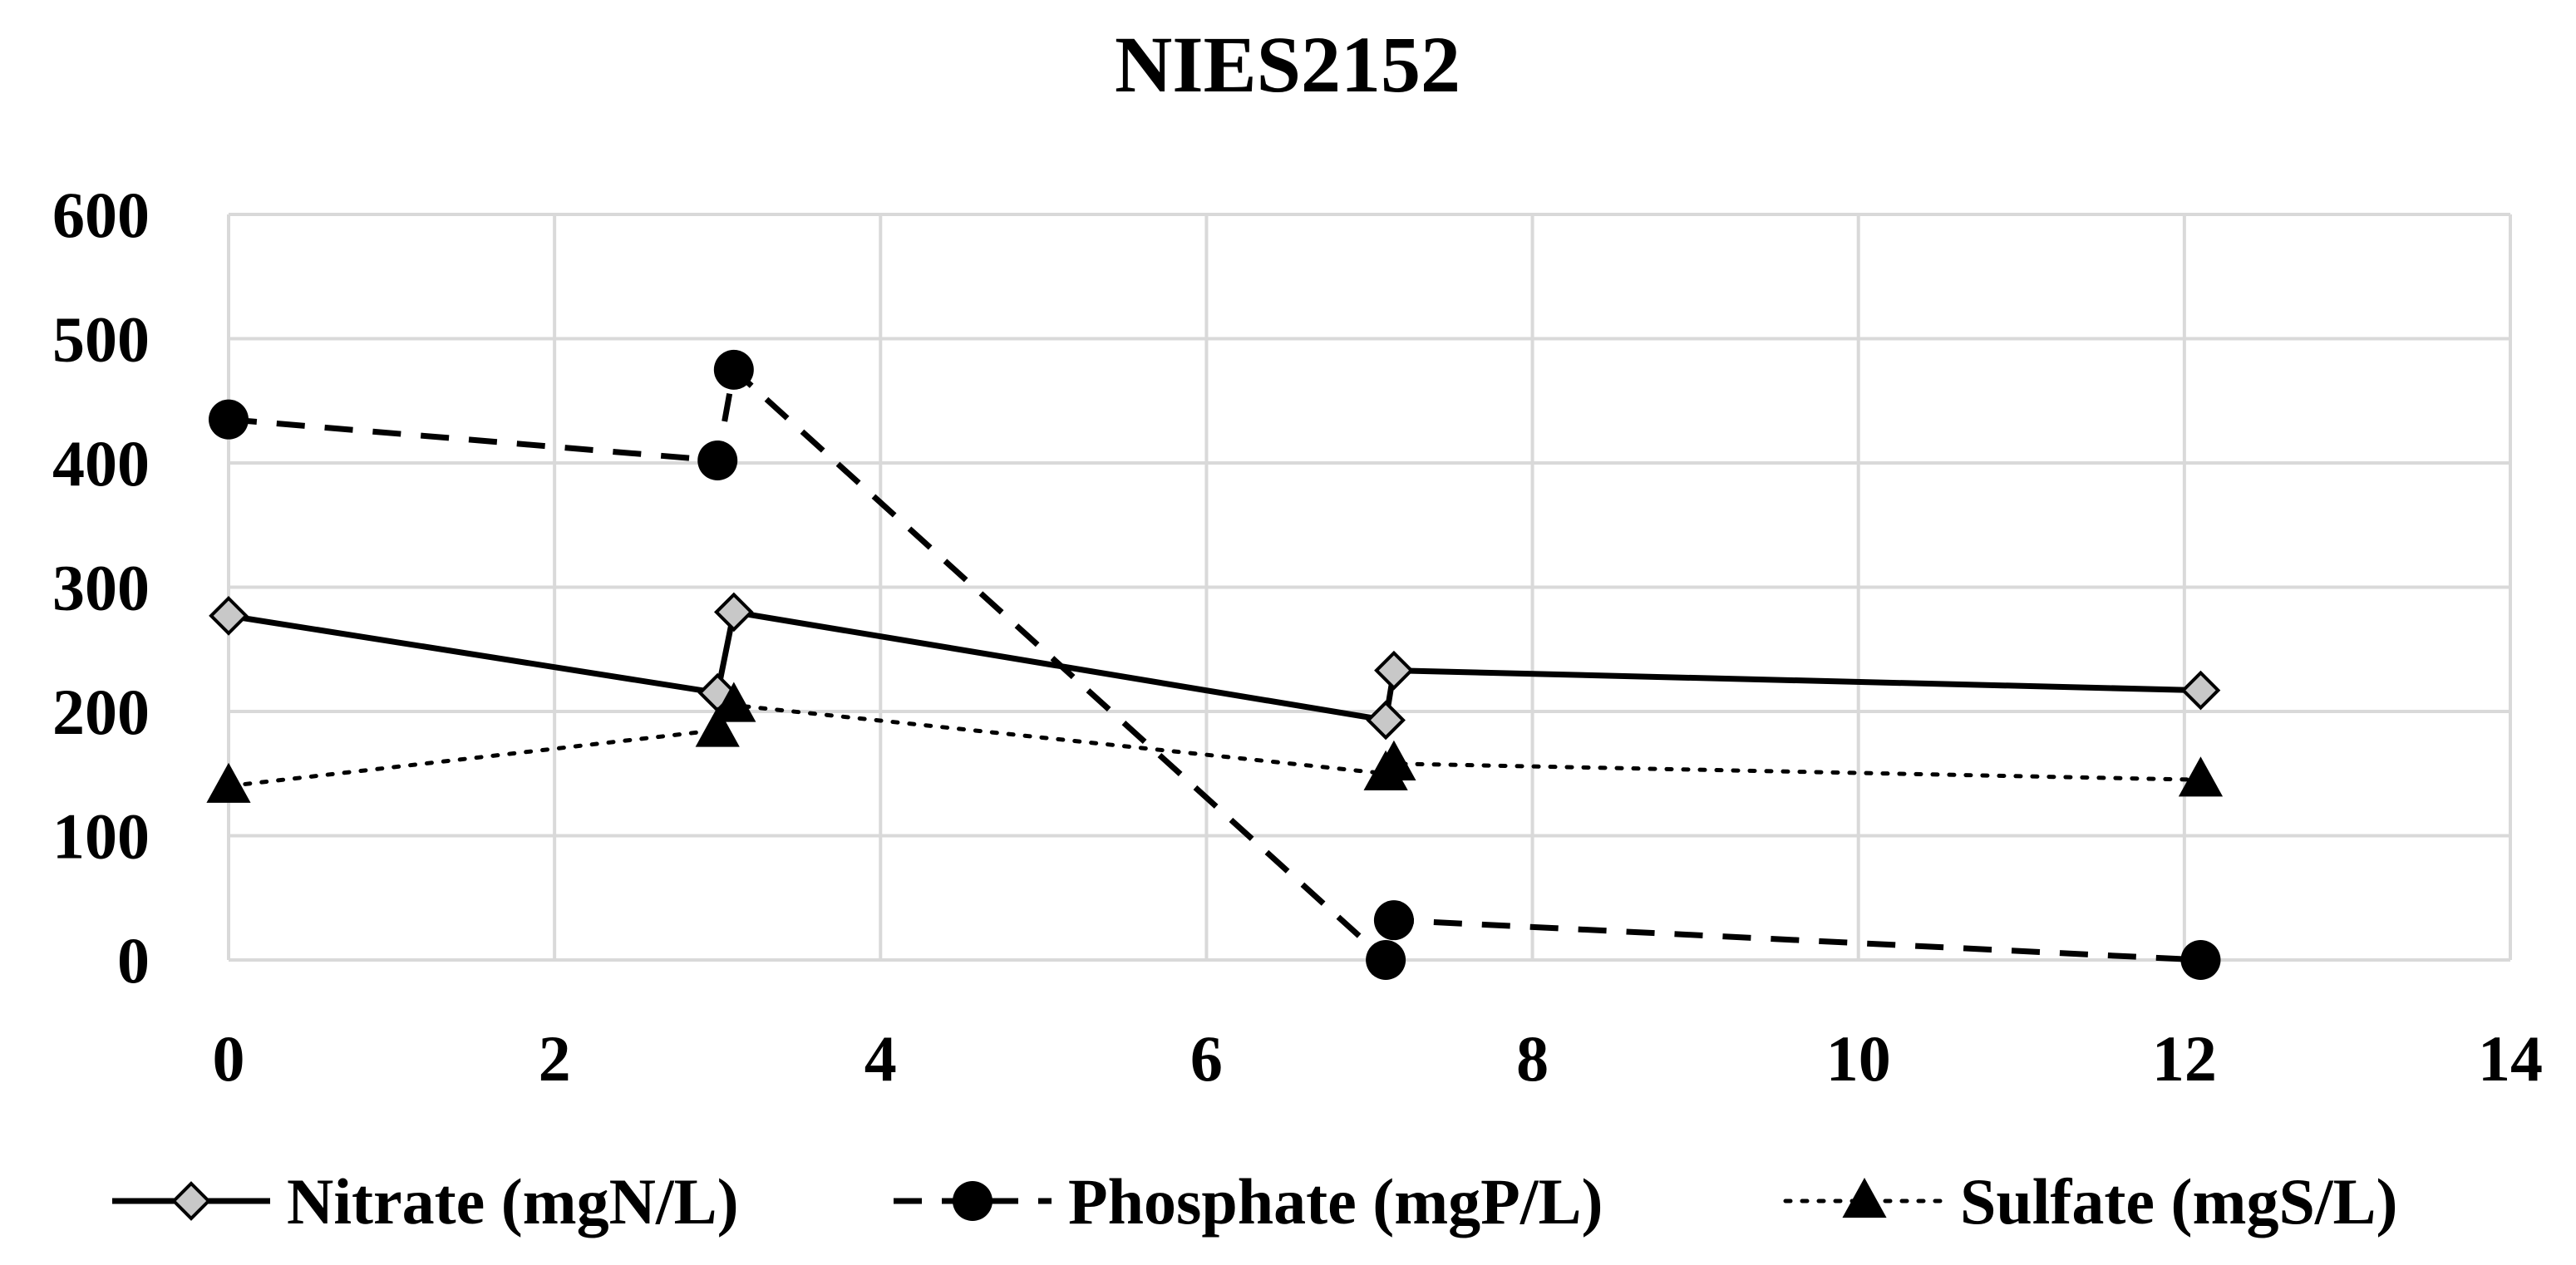  I want to click on x-tick-label: 12, so click(2184, 1058).